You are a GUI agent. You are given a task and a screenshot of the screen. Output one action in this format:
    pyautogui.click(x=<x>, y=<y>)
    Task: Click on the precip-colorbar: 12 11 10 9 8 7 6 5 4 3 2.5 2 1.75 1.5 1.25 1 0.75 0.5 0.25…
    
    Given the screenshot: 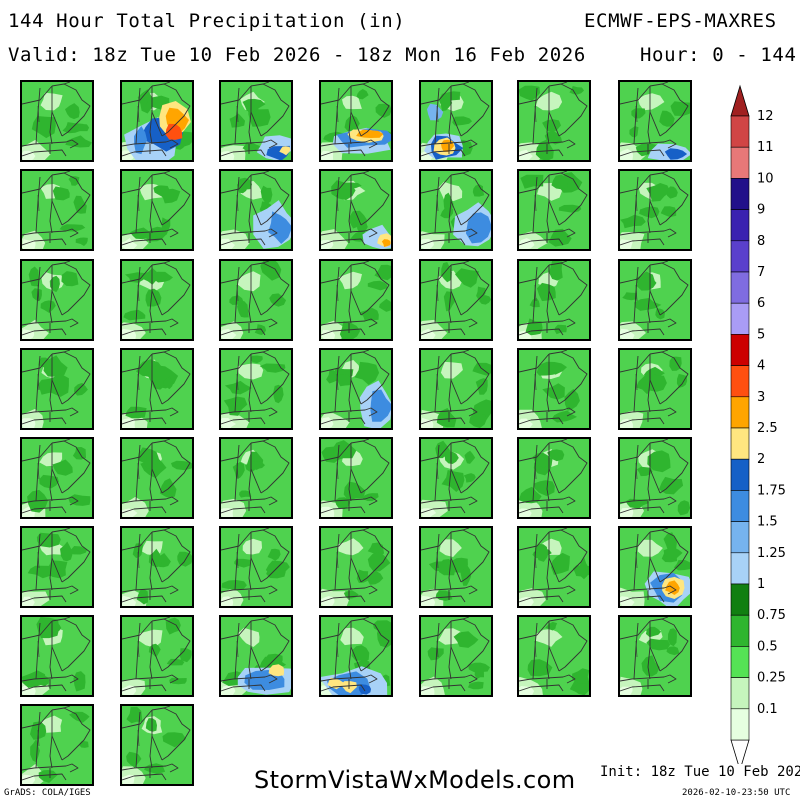 What is the action you would take?
    pyautogui.click(x=758, y=424)
    